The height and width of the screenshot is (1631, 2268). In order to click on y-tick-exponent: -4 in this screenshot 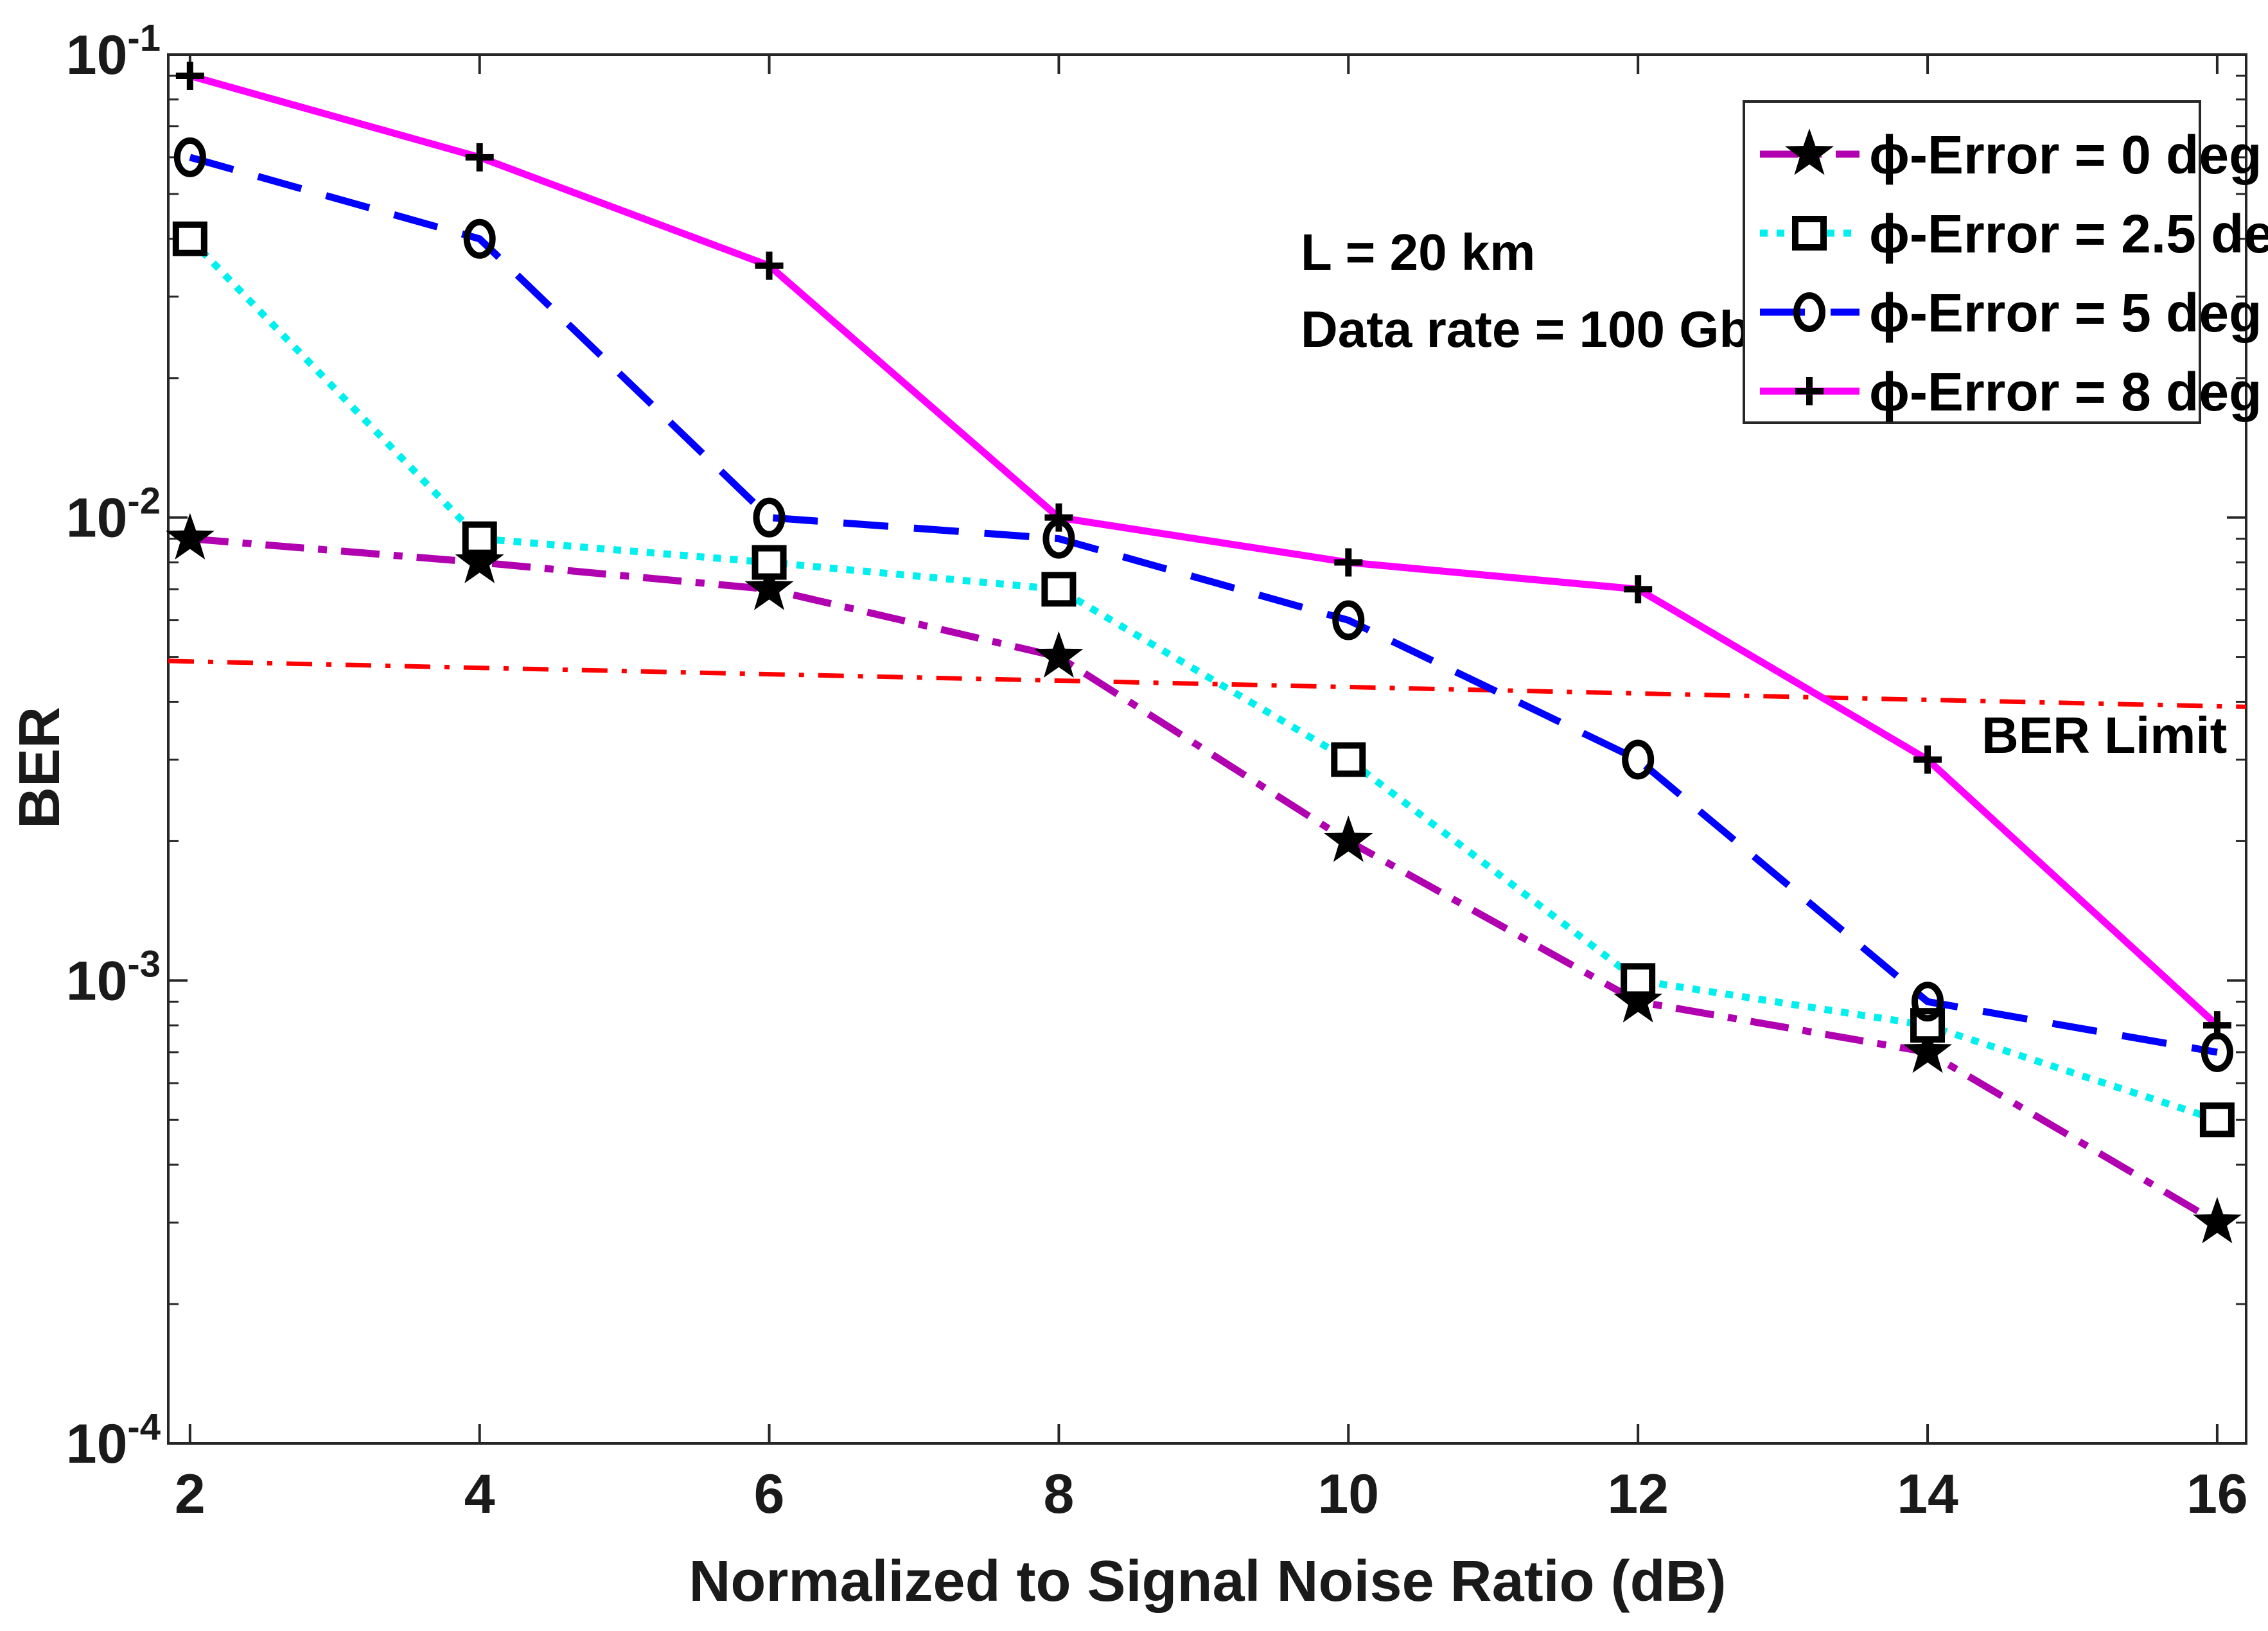, I will do `click(144, 1427)`.